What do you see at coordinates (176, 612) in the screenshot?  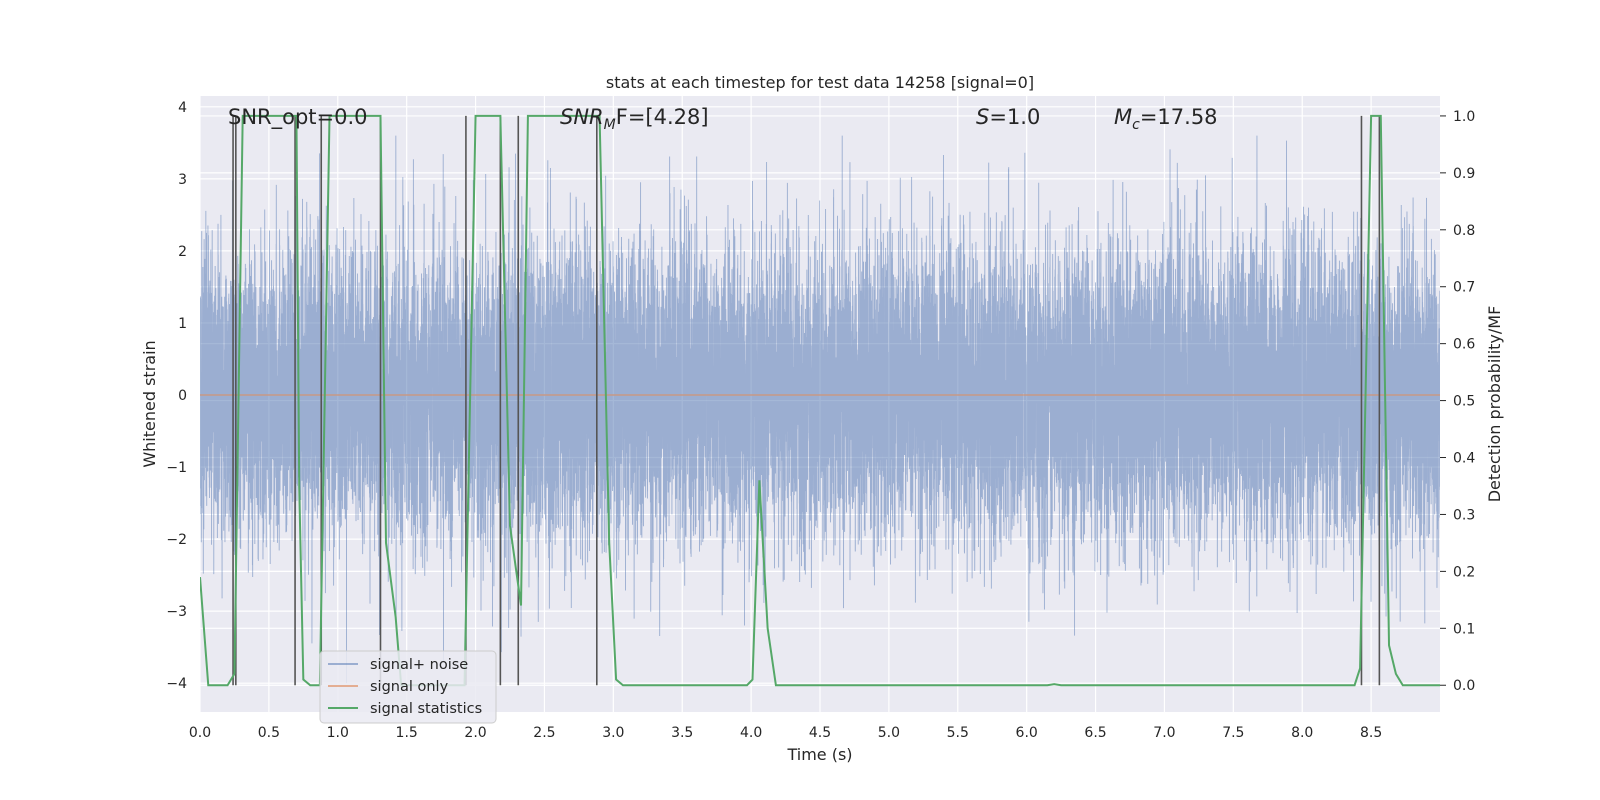 I see `y-tick-label: −3` at bounding box center [176, 612].